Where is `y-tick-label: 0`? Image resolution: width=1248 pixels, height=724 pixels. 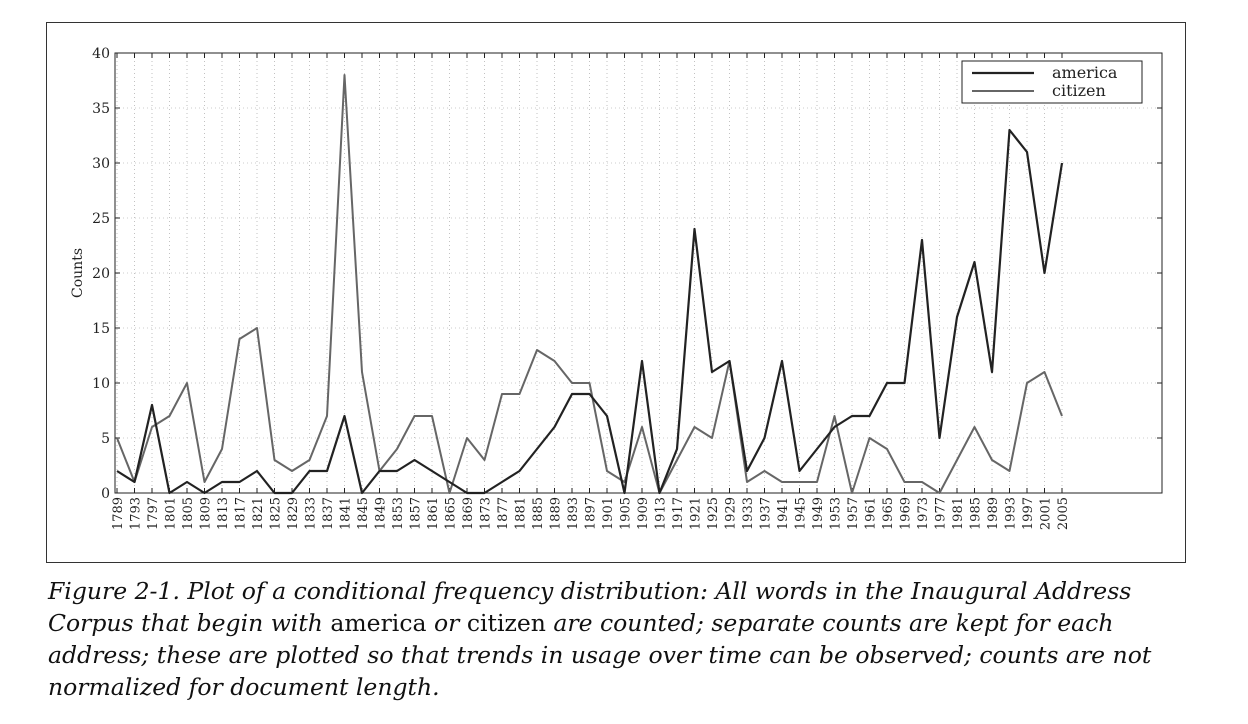 y-tick-label: 0 is located at coordinates (105, 494).